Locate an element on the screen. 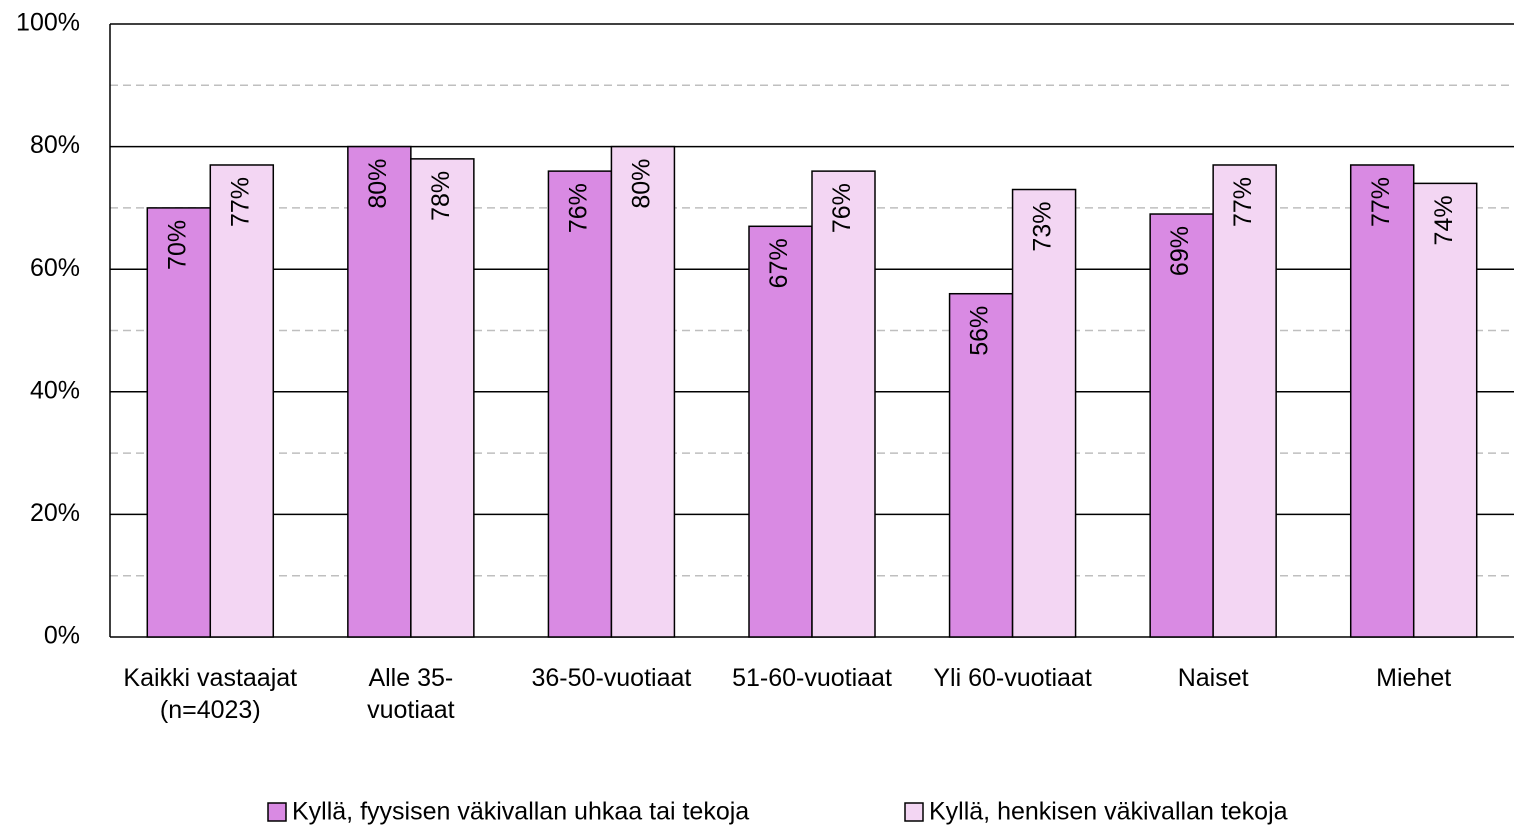 The height and width of the screenshot is (829, 1514). data-label: 78% is located at coordinates (441, 196).